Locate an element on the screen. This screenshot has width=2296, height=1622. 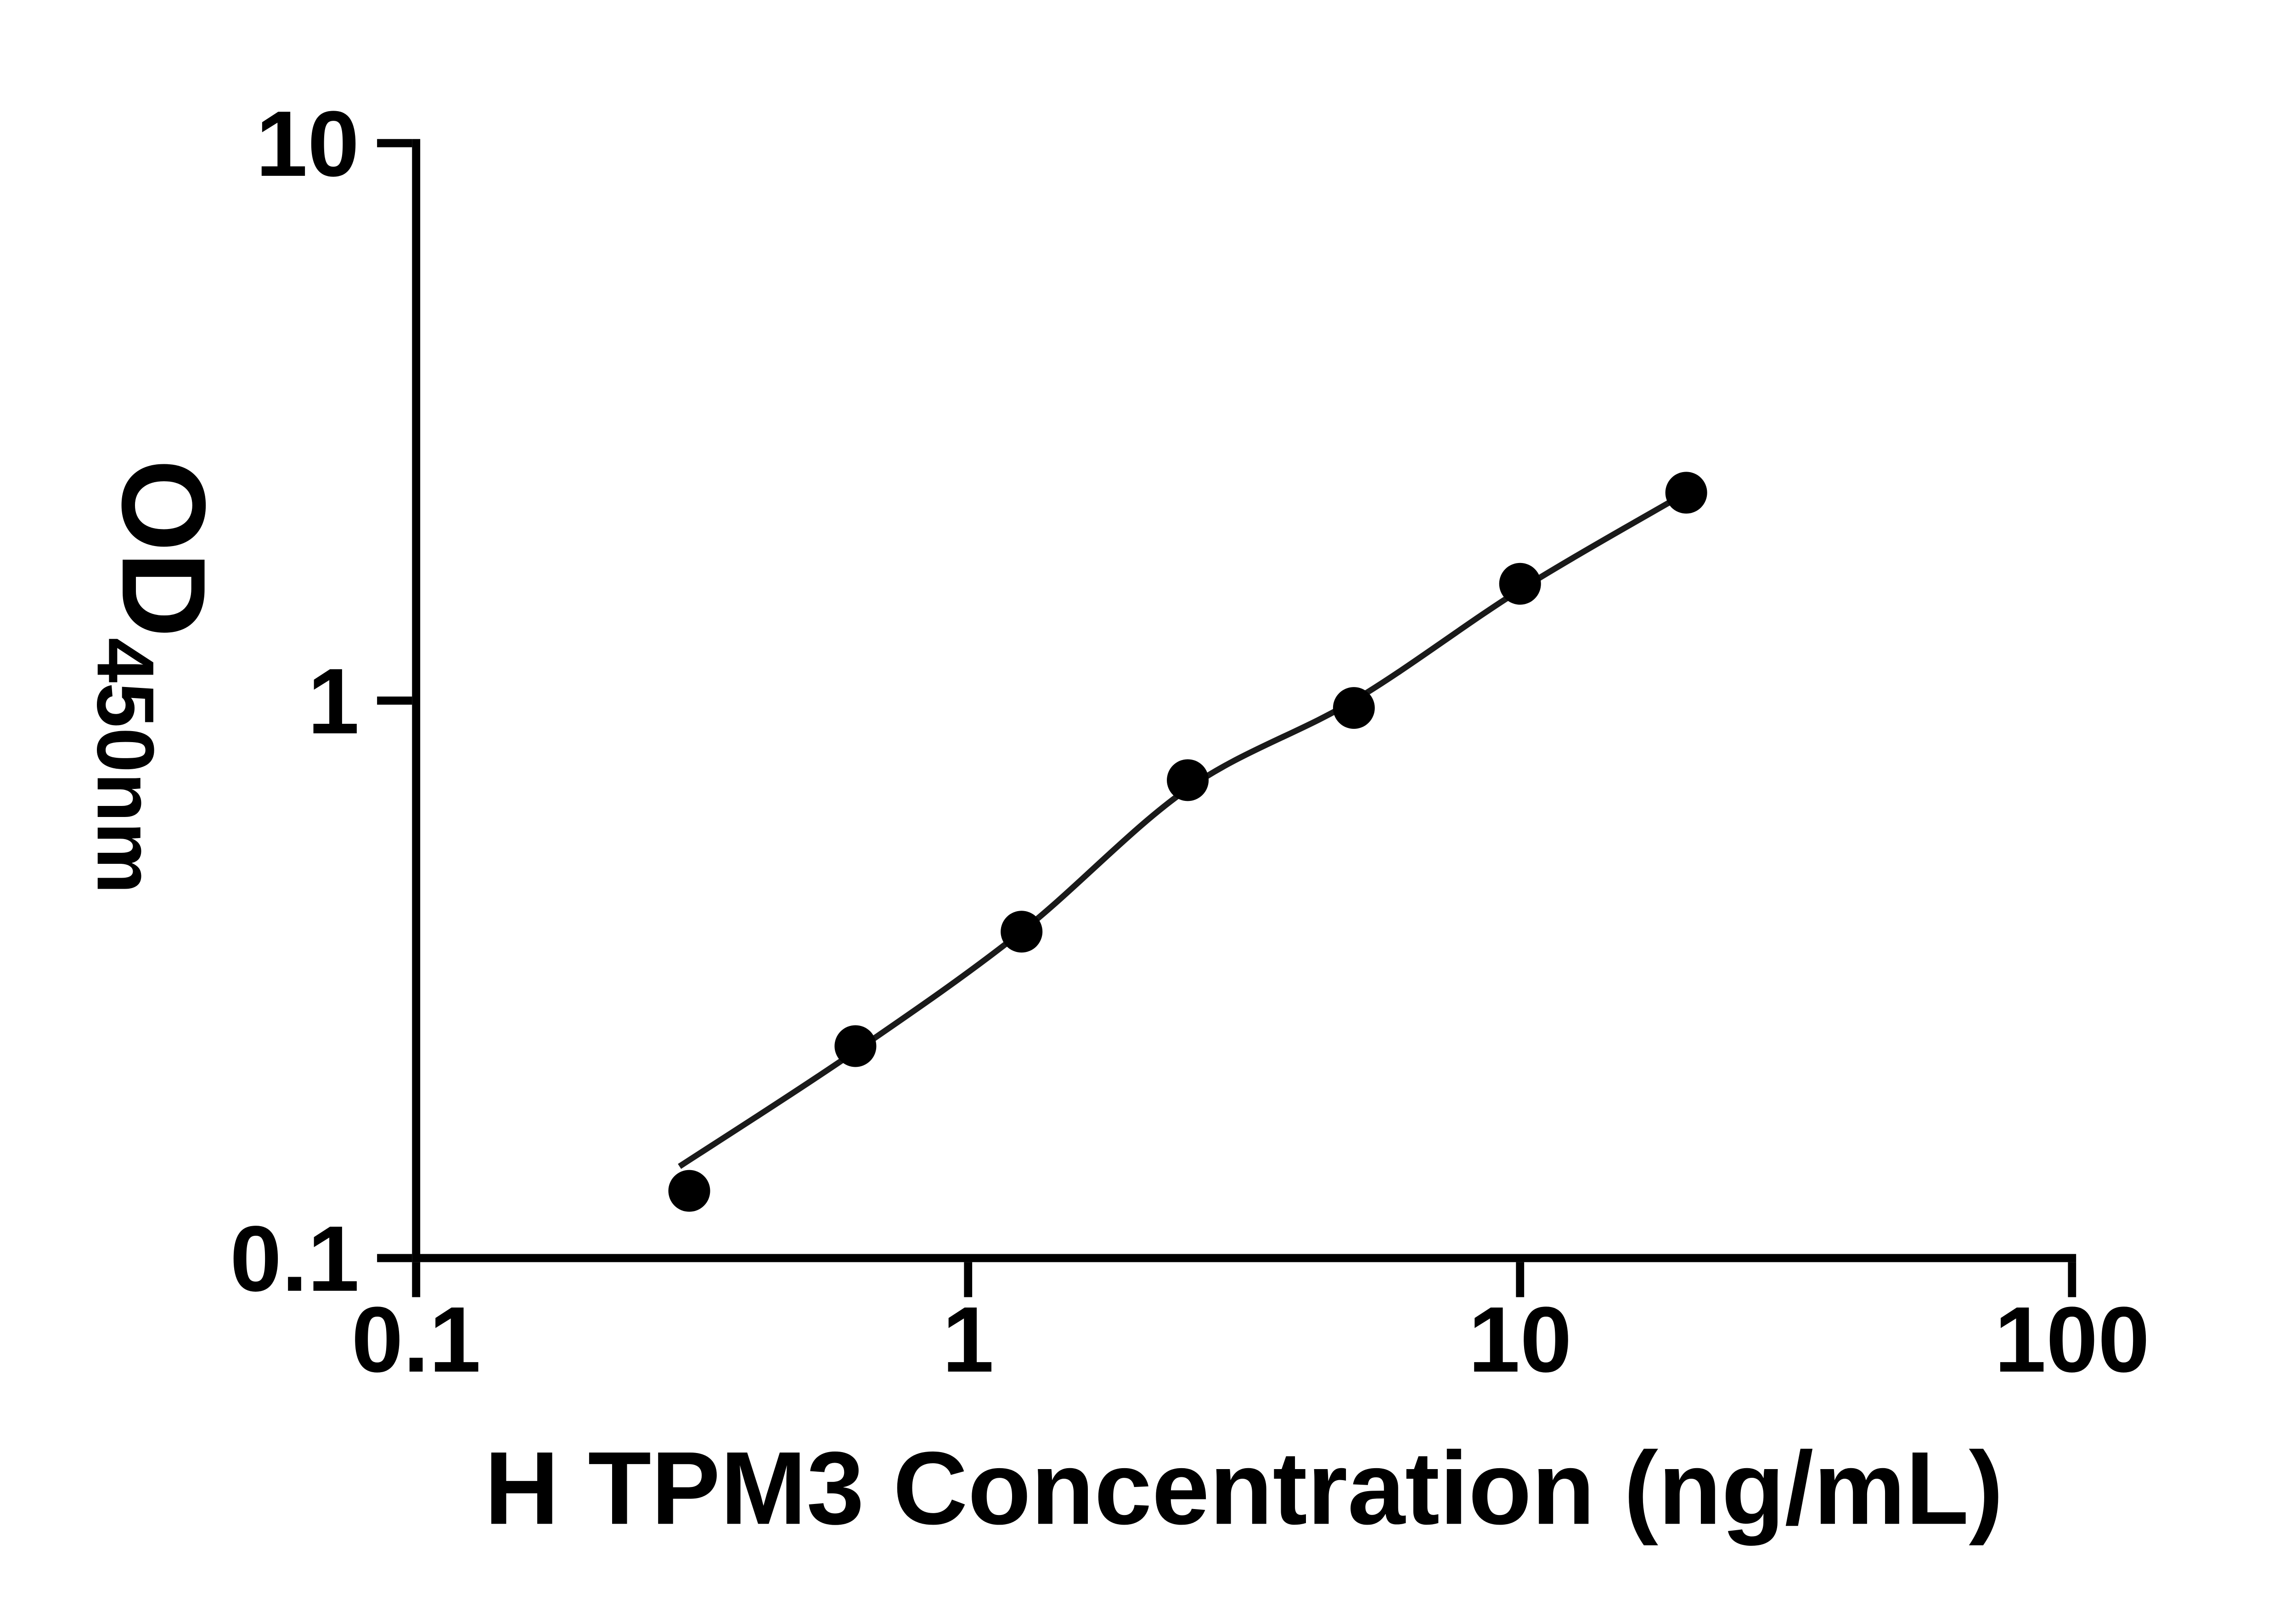
y-tick-label: 1 is located at coordinates (334, 701).